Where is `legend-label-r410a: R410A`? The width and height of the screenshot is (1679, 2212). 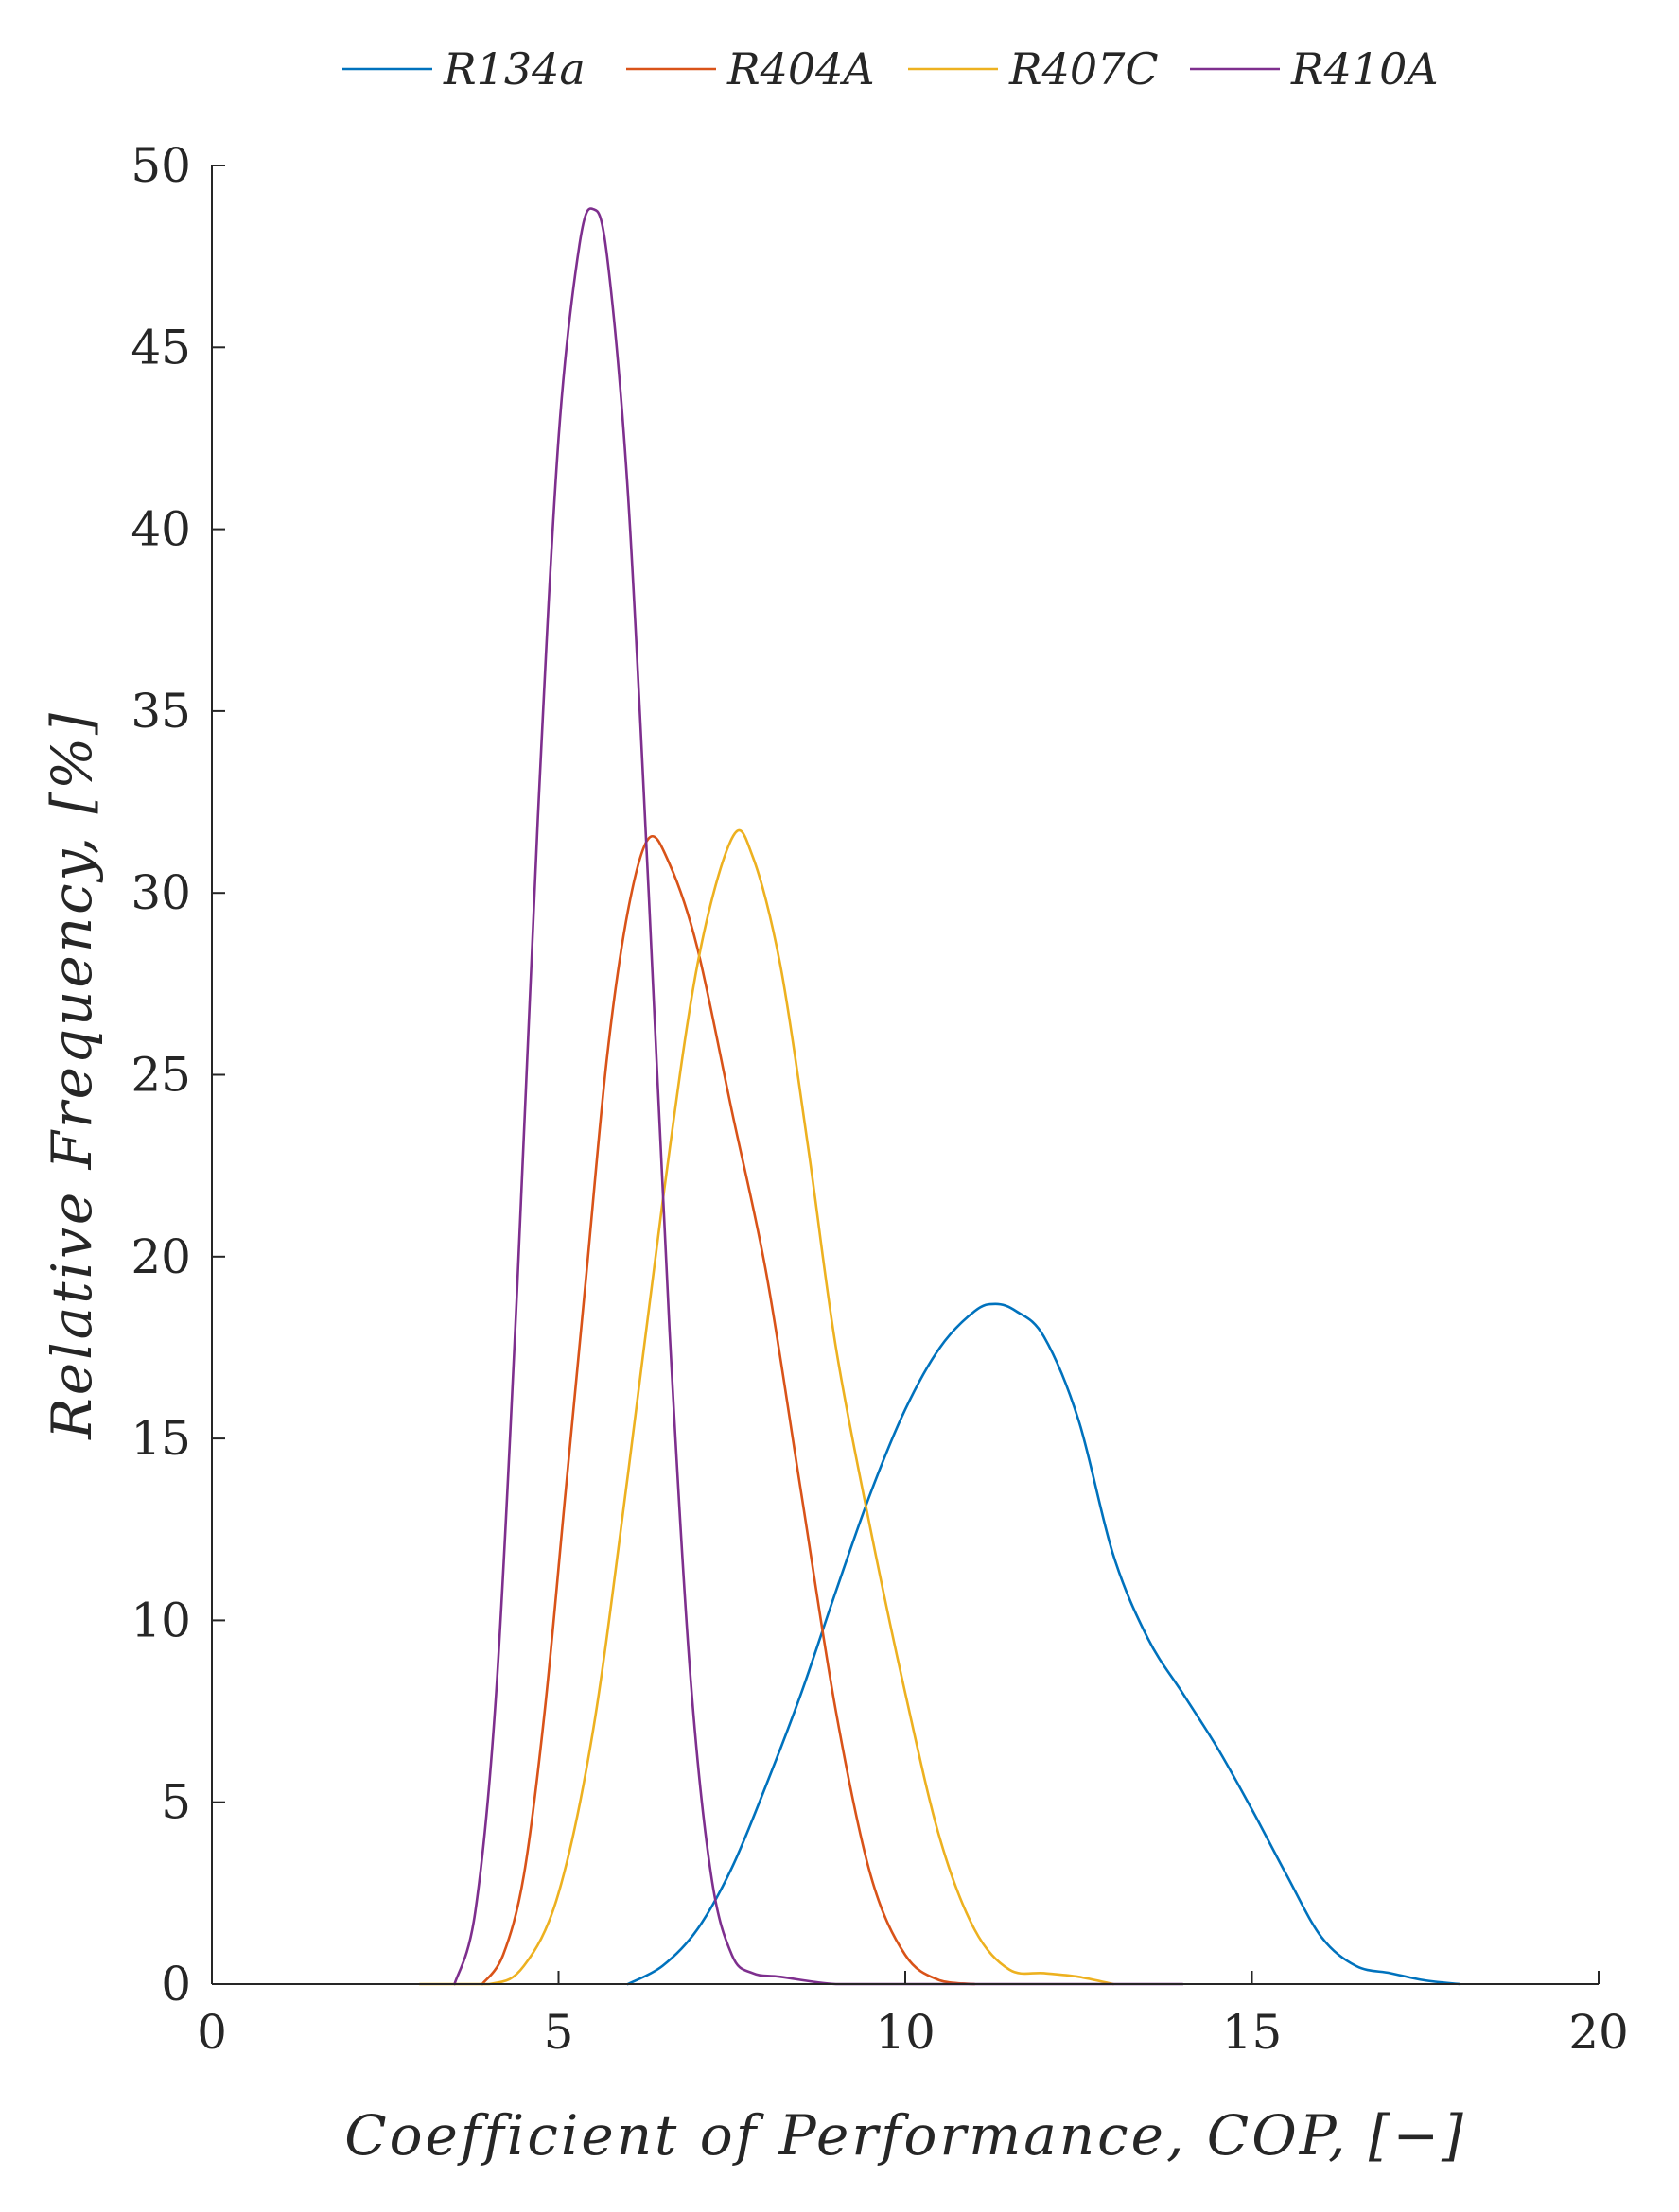 legend-label-r410a: R410A is located at coordinates (1364, 69).